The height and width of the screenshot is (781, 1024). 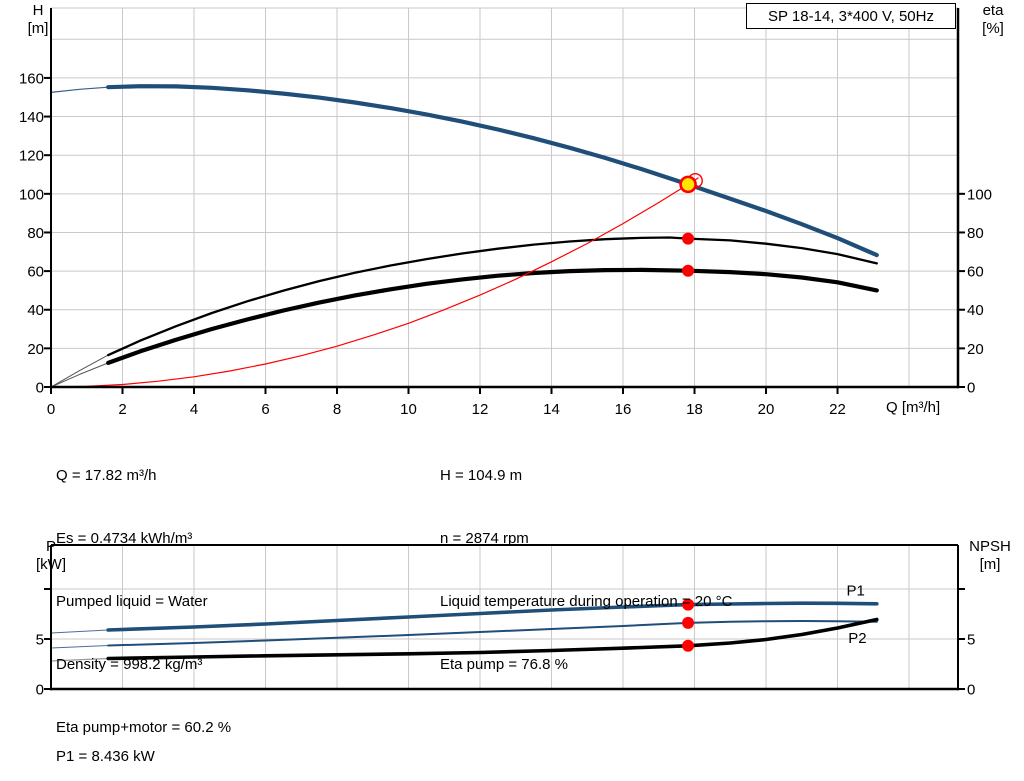 I want to click on p2-curve, so click(x=492, y=633).